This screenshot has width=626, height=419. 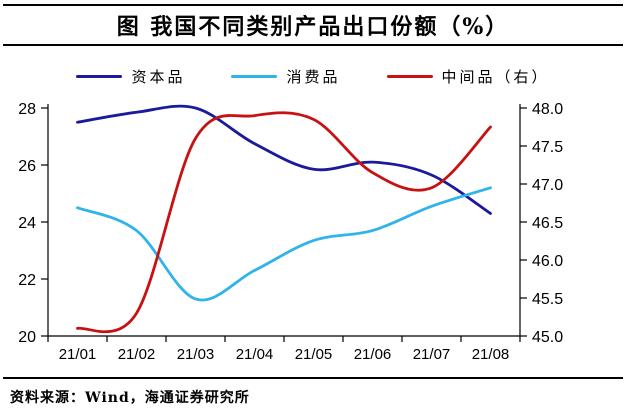 I want to click on x-axis-label: 21/07, so click(x=432, y=354).